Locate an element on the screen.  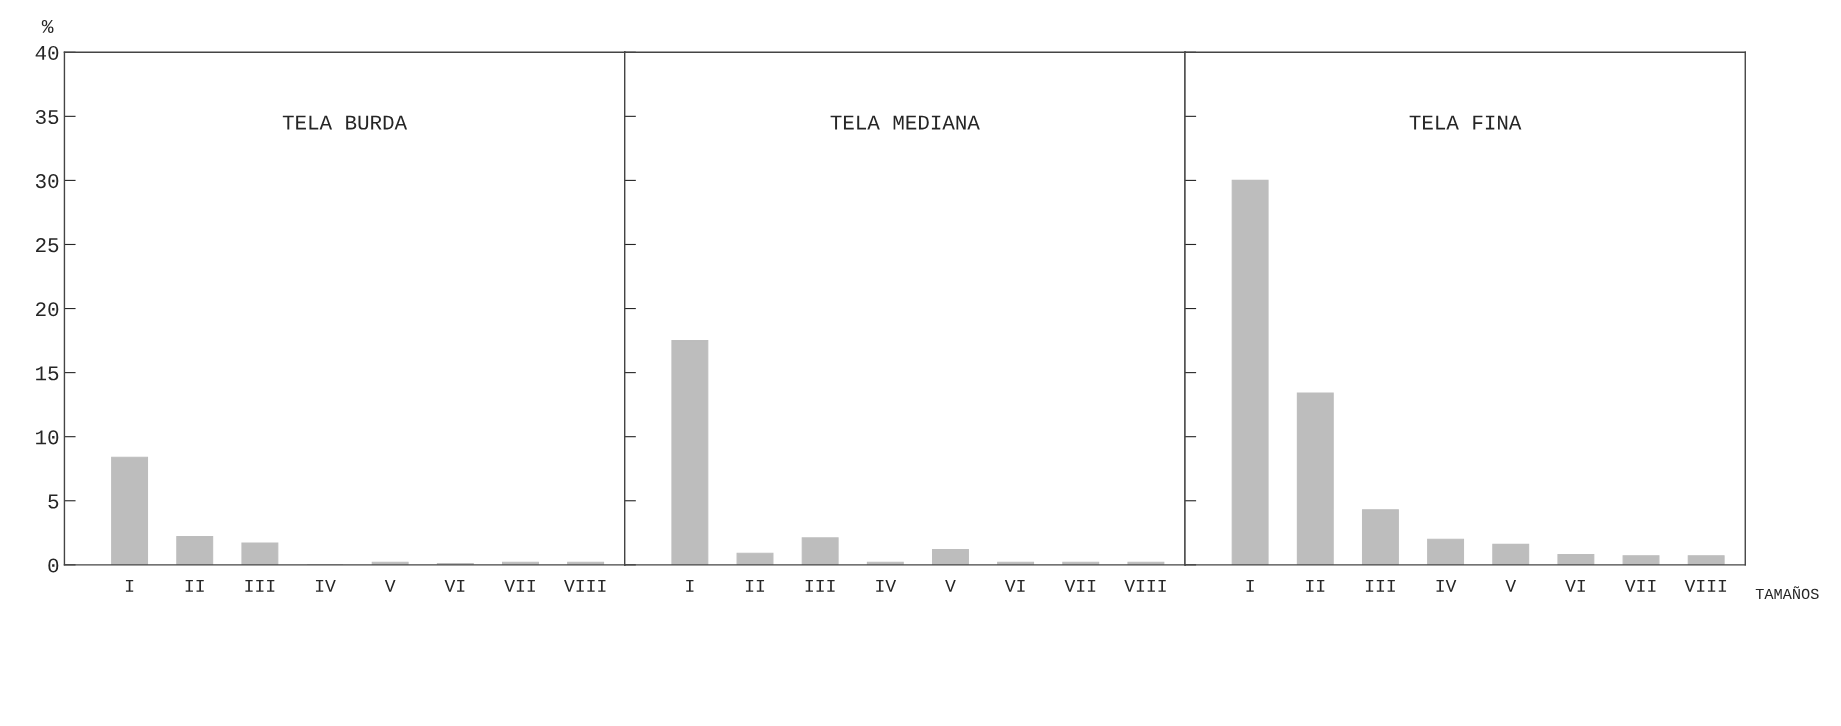
x-axis-title: TAMAÑOS is located at coordinates (1787, 593).